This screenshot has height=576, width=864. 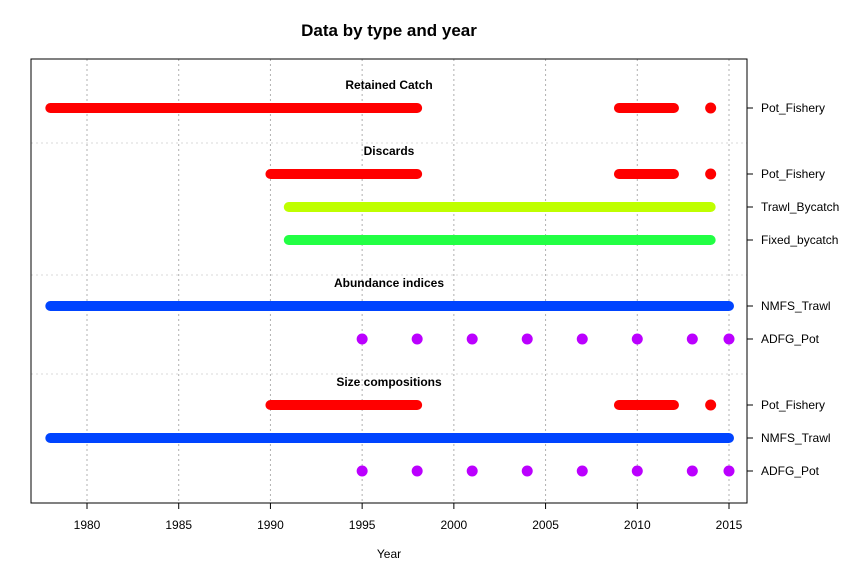 What do you see at coordinates (388, 85) in the screenshot?
I see `section-title-0: Retained Catch` at bounding box center [388, 85].